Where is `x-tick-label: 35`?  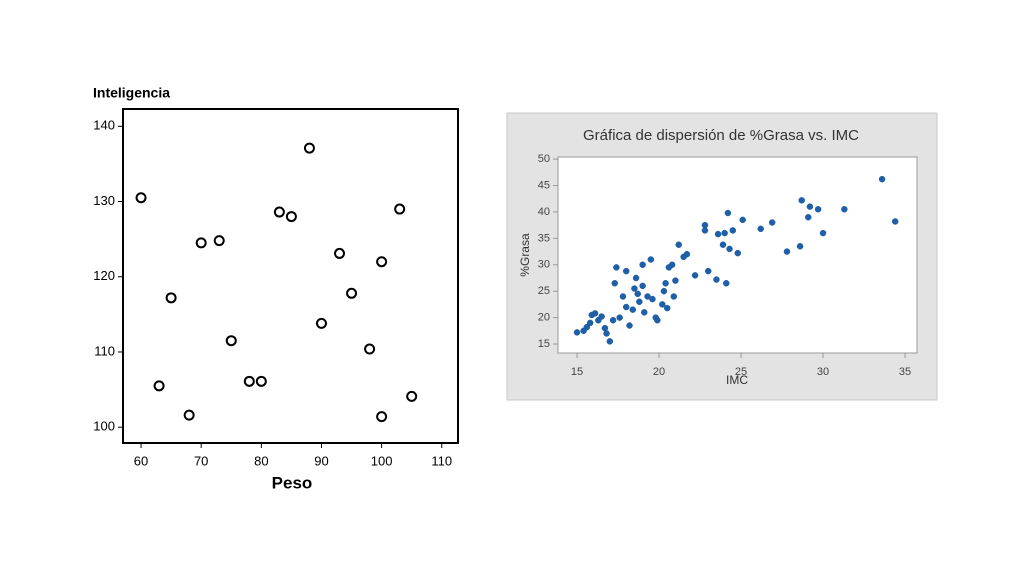 x-tick-label: 35 is located at coordinates (905, 372).